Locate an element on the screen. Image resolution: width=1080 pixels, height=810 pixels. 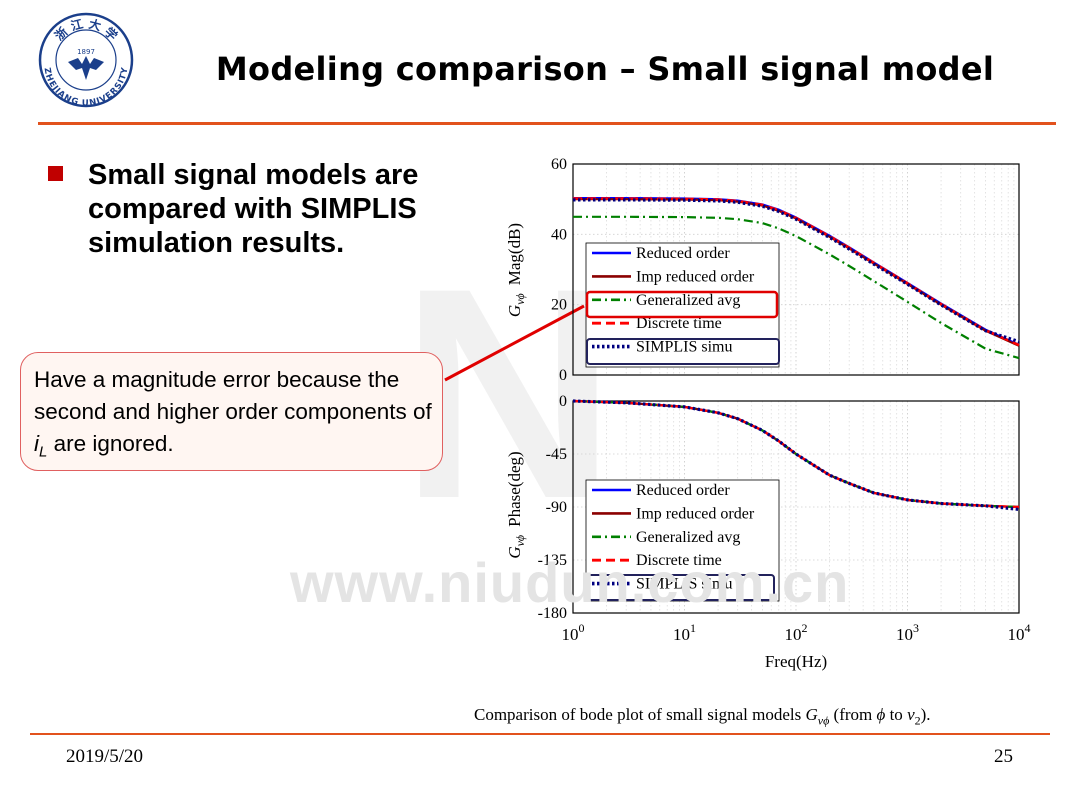
x-tick-label: 10¹ is located at coordinates (684, 632).